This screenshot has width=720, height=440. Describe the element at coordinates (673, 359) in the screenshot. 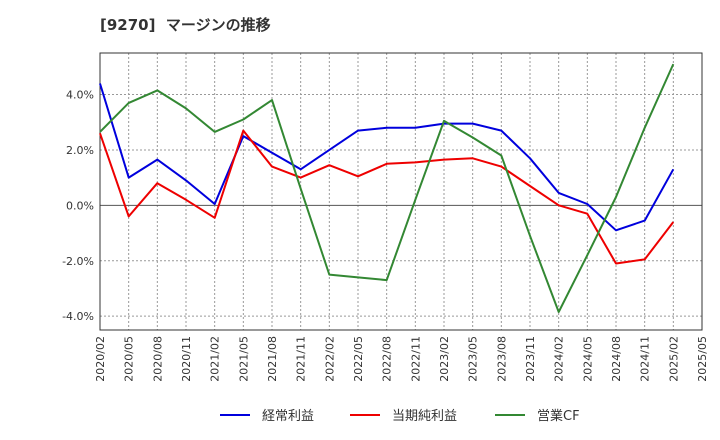

I see `x-tick-label: 2025/02` at that location.